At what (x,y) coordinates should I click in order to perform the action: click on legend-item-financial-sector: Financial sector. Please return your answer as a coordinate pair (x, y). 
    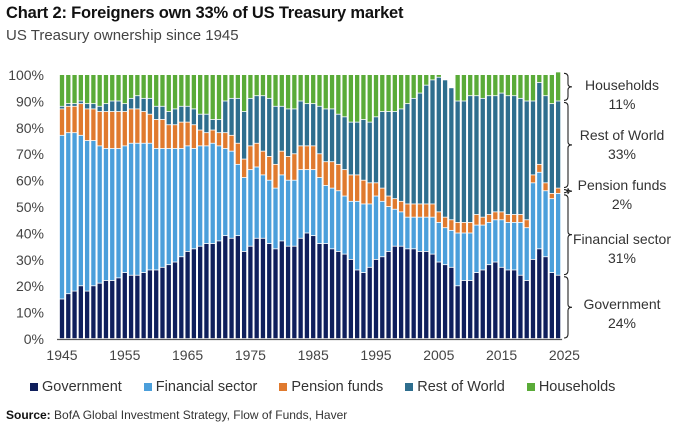
    Looking at the image, I should click on (200, 387).